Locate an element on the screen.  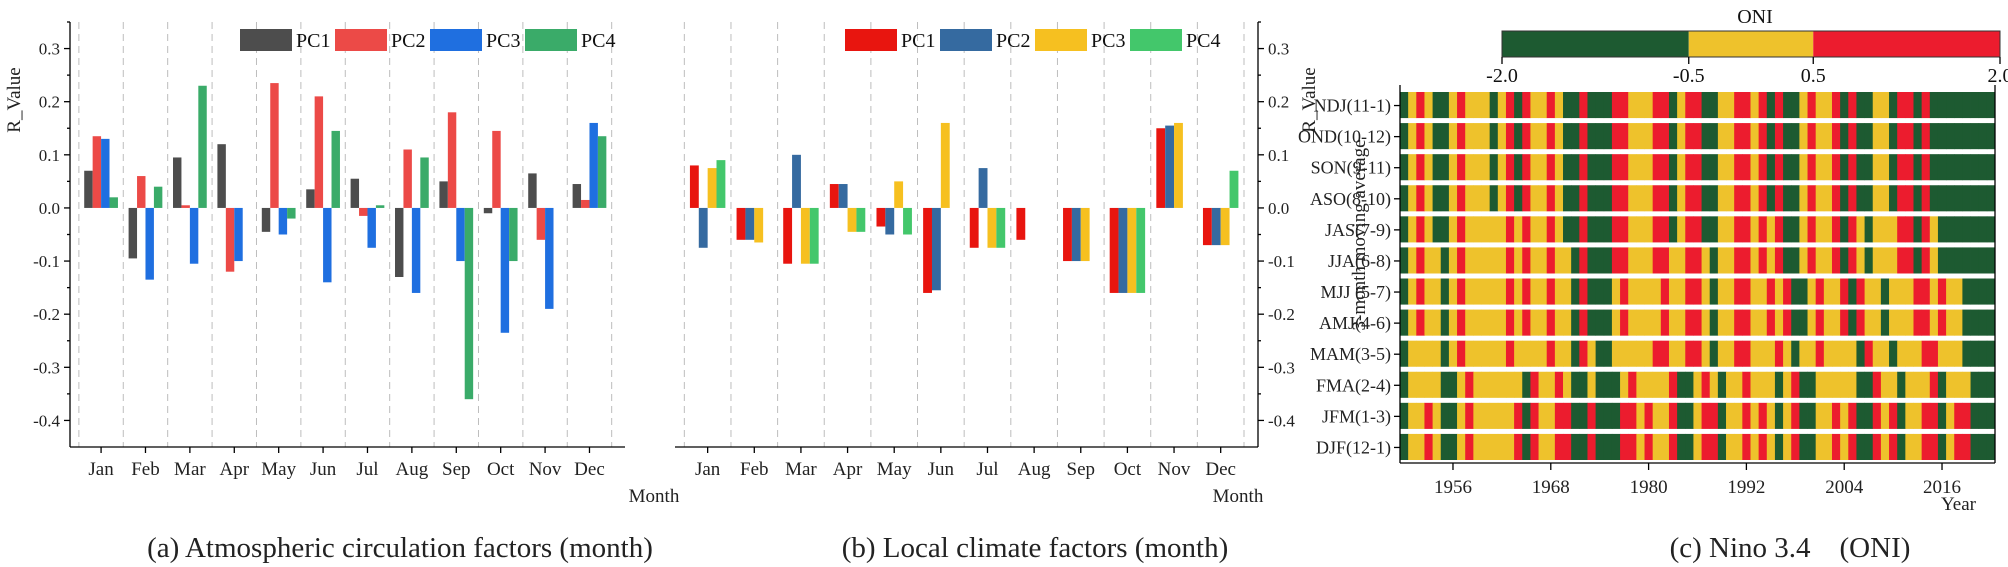
row-label: ASO(8-10) is located at coordinates (1350, 199).